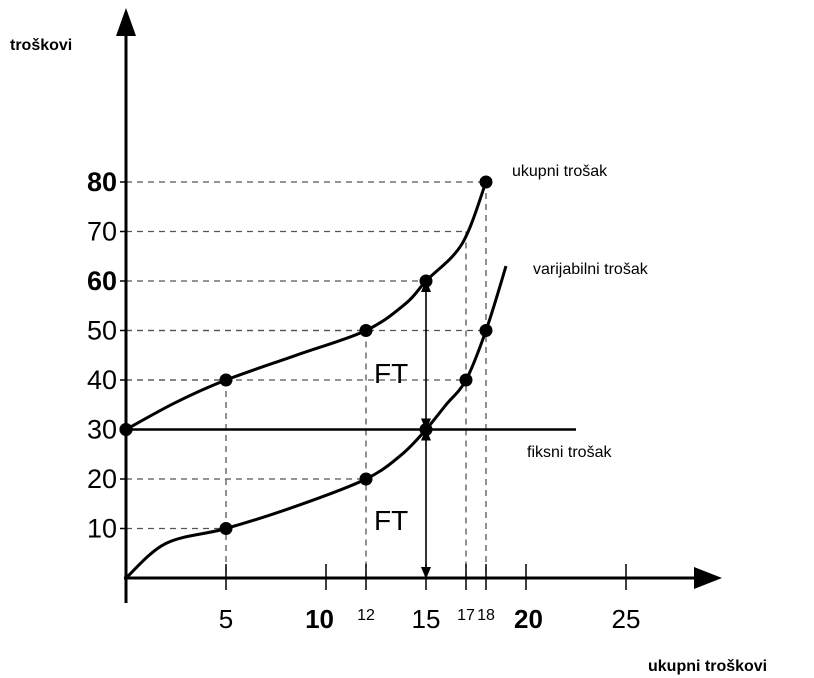 This screenshot has height=678, width=814. Describe the element at coordinates (102, 430) in the screenshot. I see `y-tick-label-30: 30` at that location.